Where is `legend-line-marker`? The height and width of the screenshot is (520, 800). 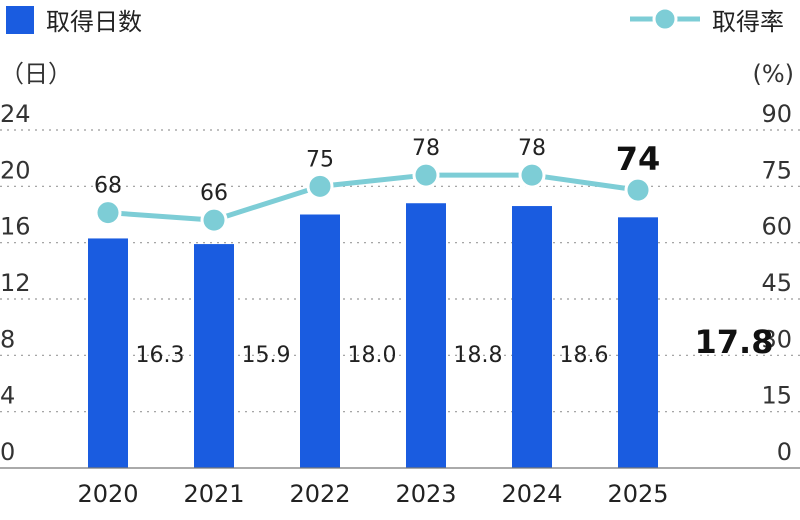 legend-line-marker is located at coordinates (665, 19).